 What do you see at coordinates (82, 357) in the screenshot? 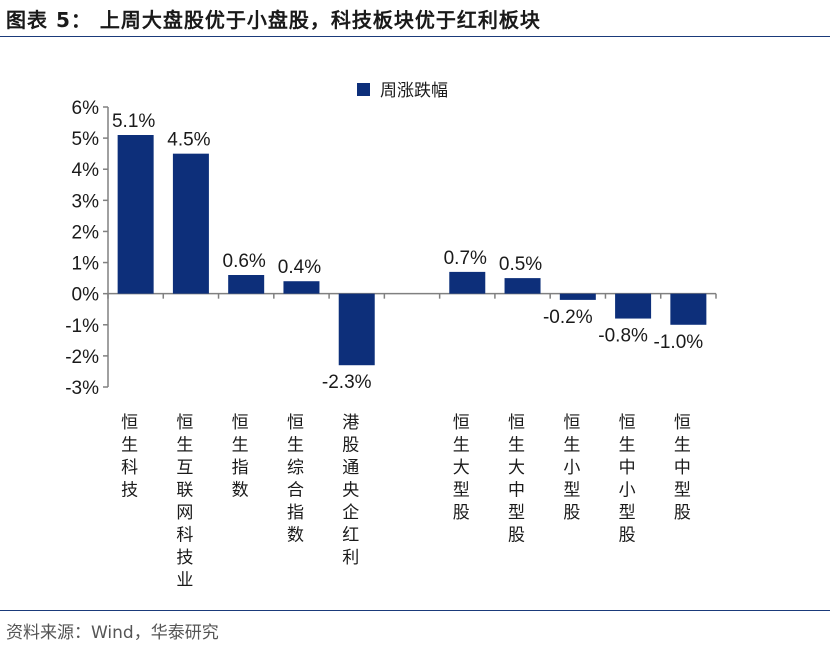
I see `y-tick-label: -2%` at bounding box center [82, 357].